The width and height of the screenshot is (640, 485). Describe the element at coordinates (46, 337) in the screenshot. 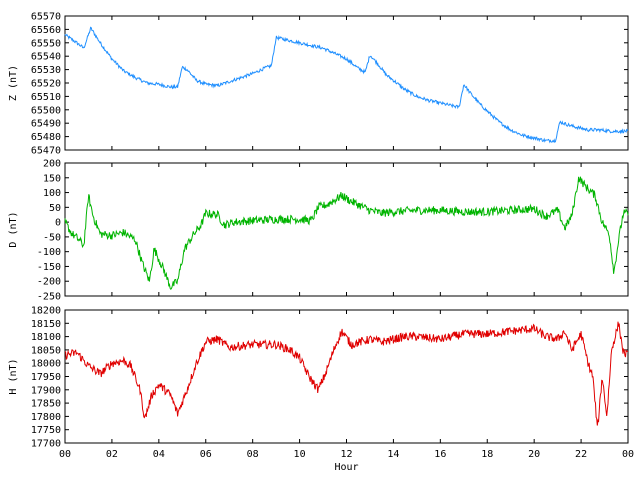

I see `y-tick-label-h-8: 18100` at that location.